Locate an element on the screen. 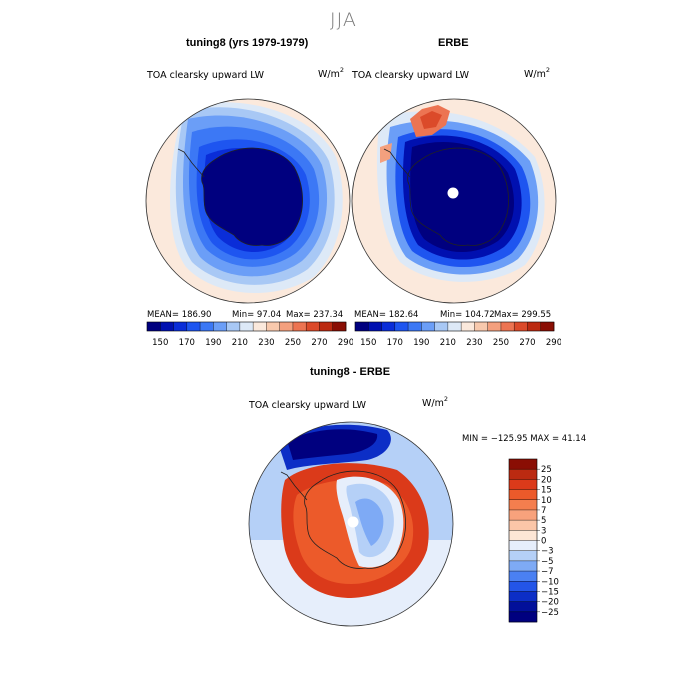 This screenshot has width=700, height=700. panel-model-title: tuning8 (yrs 1979-1979) is located at coordinates (247, 43).